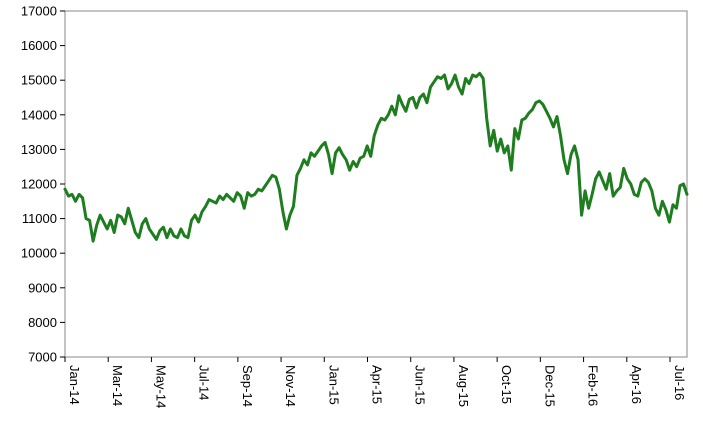  What do you see at coordinates (39, 114) in the screenshot?
I see `y-tick-label: 14000` at bounding box center [39, 114].